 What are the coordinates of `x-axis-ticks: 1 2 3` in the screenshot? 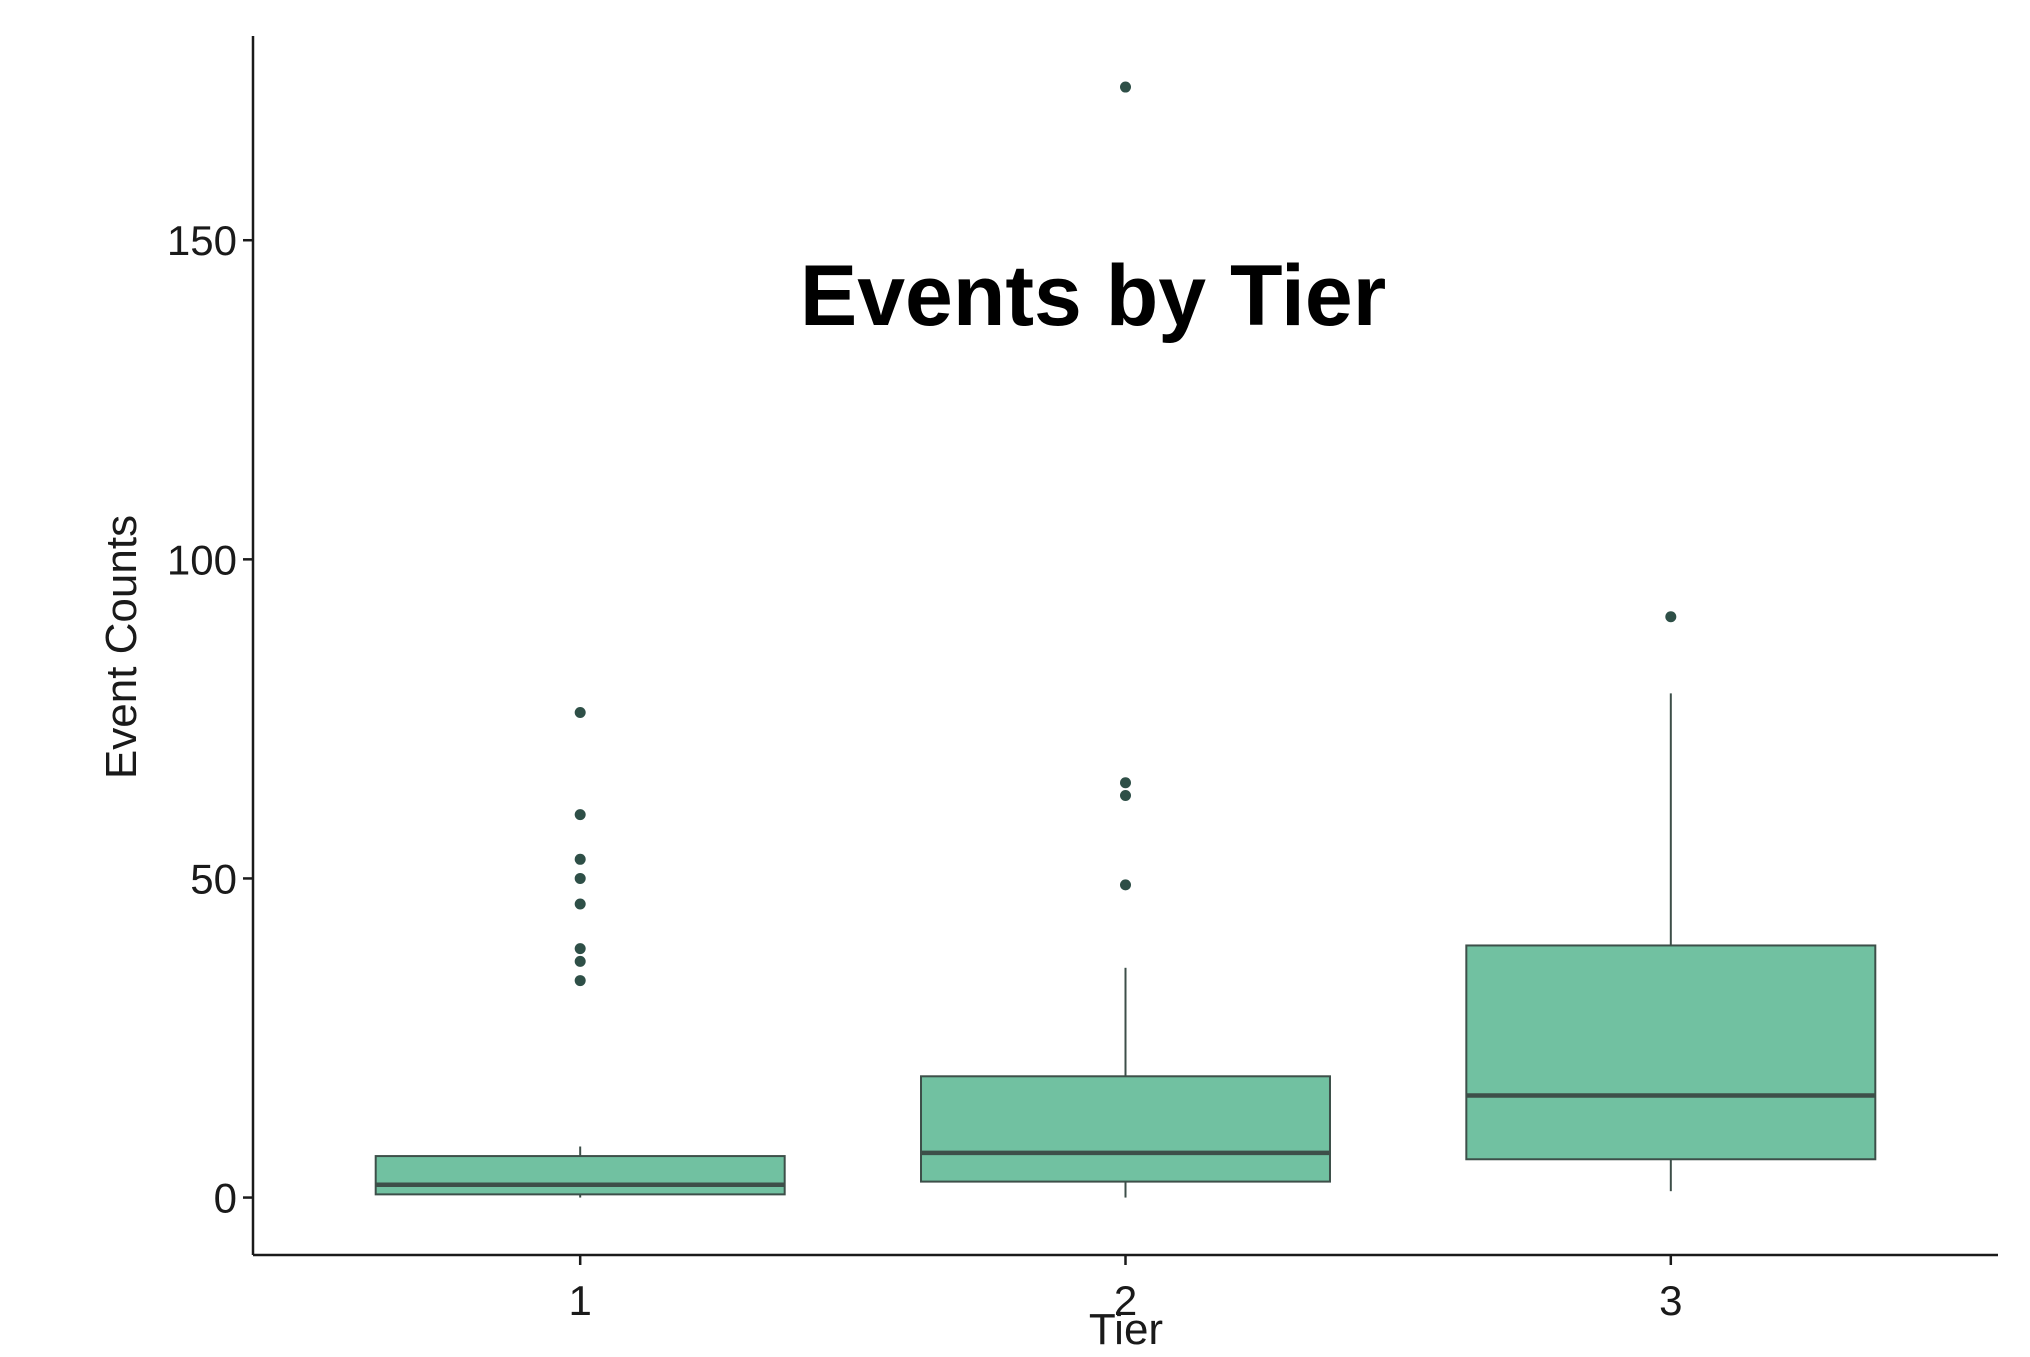 It's located at (1125, 1289).